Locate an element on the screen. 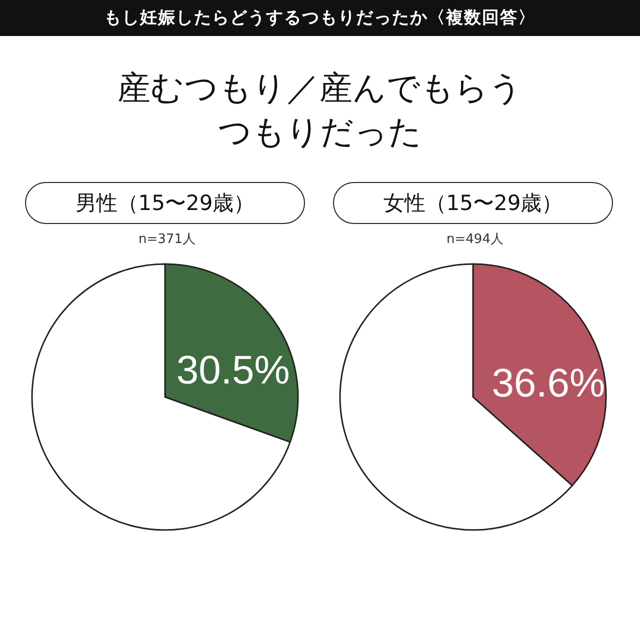 This screenshot has width=640, height=640. chart-title: 女性（15〜29歳） is located at coordinates (473, 203).